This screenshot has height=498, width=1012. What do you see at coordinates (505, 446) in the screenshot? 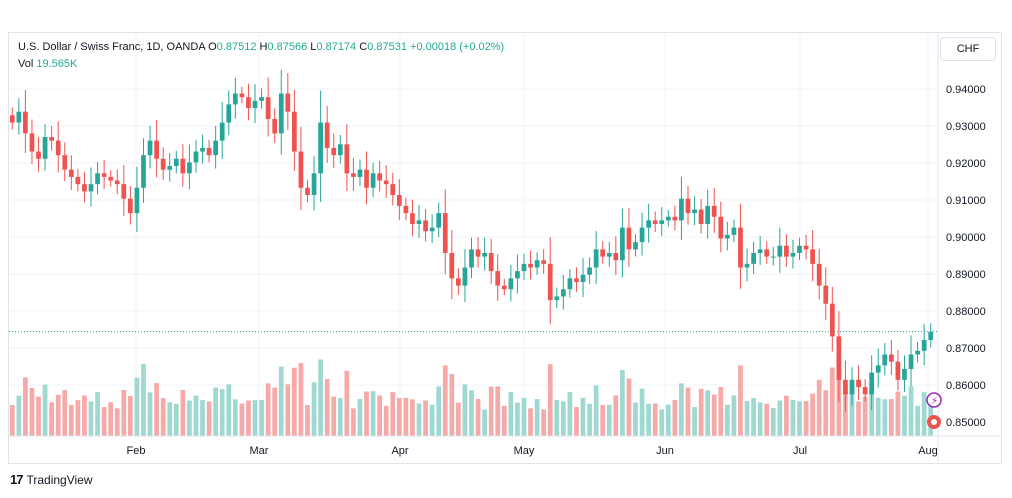
I see `time-axis: Feb Mar Apr May Jun Jul Aug` at bounding box center [505, 446].